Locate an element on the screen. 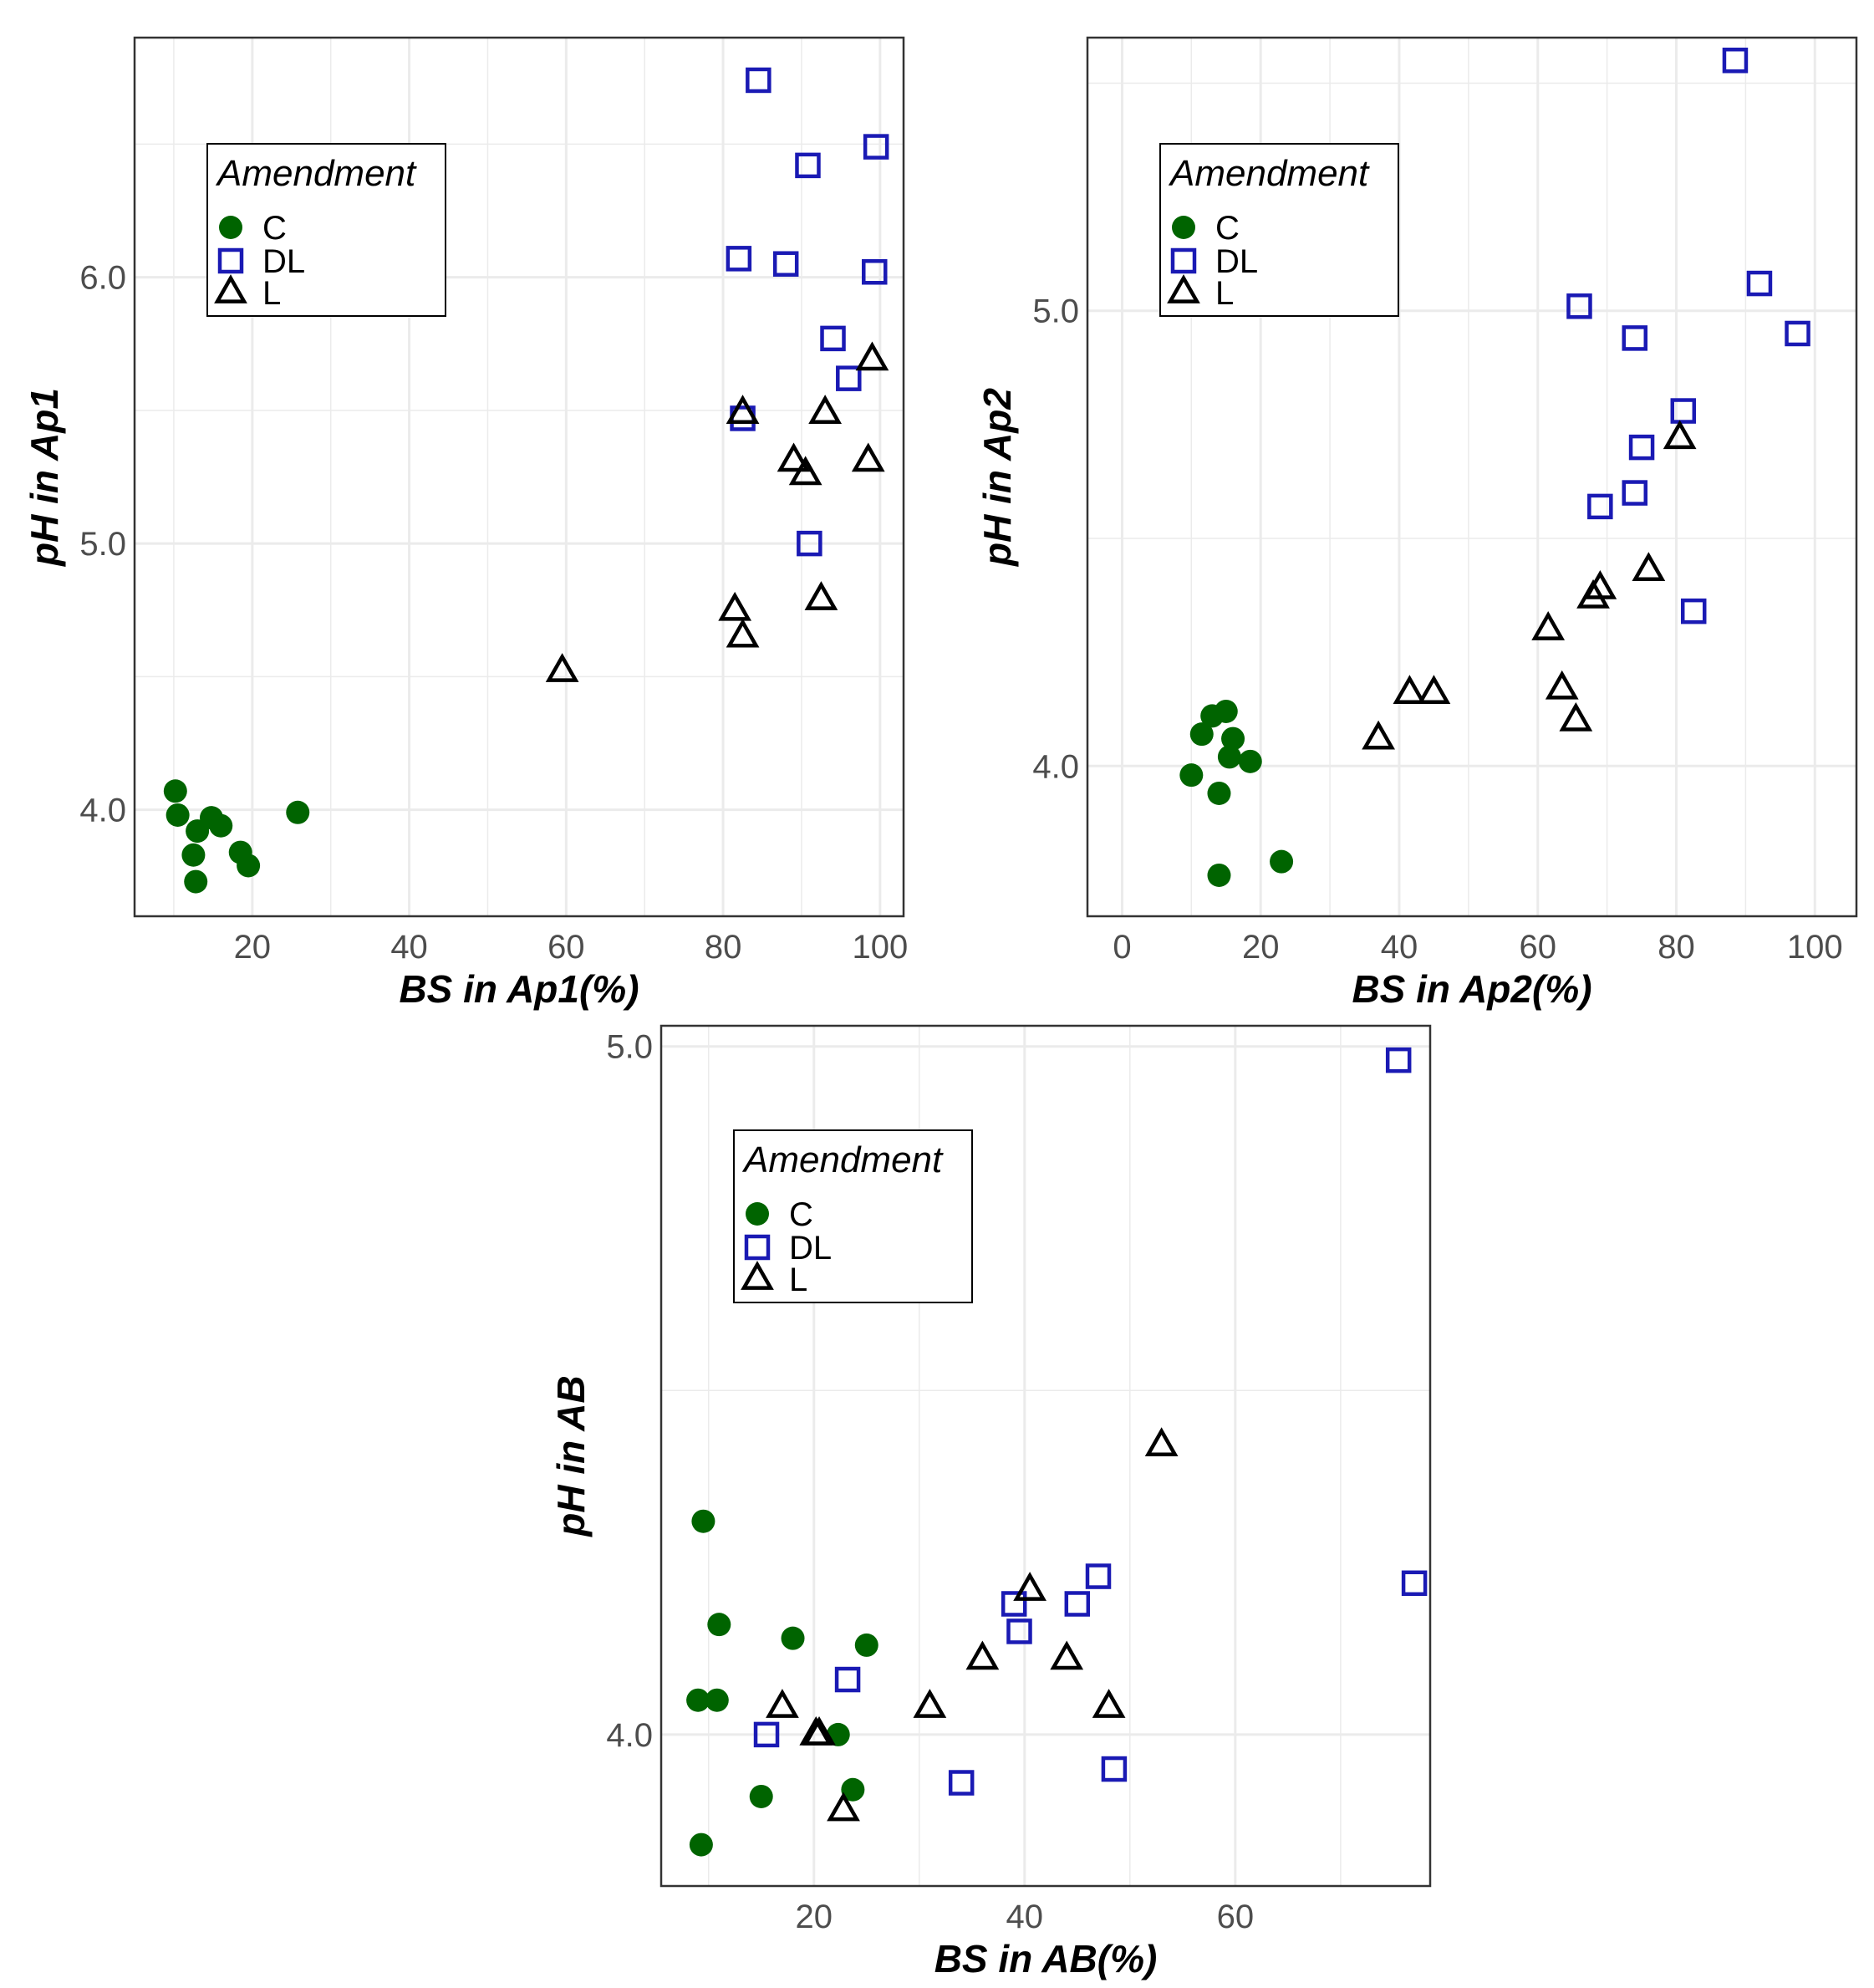 The image size is (1874, 1988). x-tick-labels: 20 40 60 is located at coordinates (1024, 1917).